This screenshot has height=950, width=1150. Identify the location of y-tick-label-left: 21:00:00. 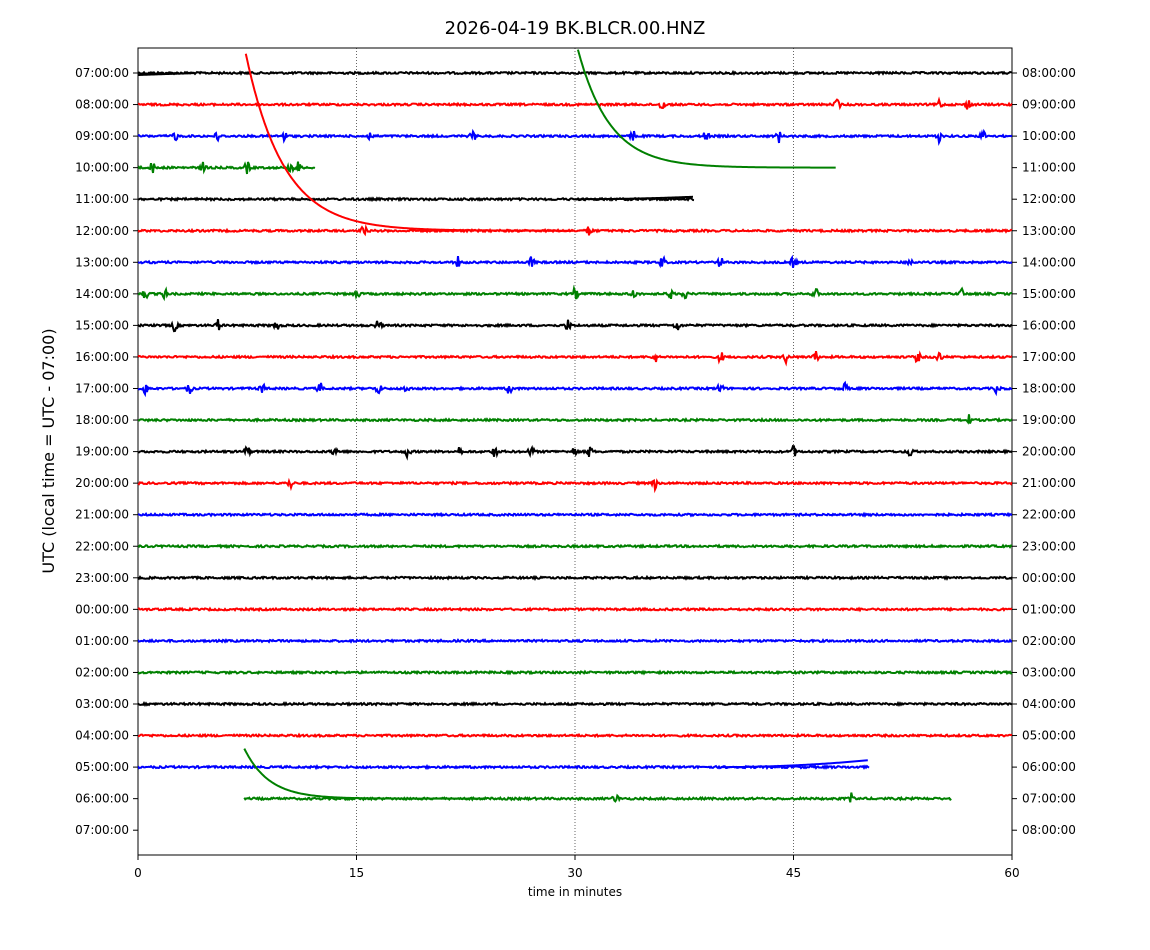
(102, 515).